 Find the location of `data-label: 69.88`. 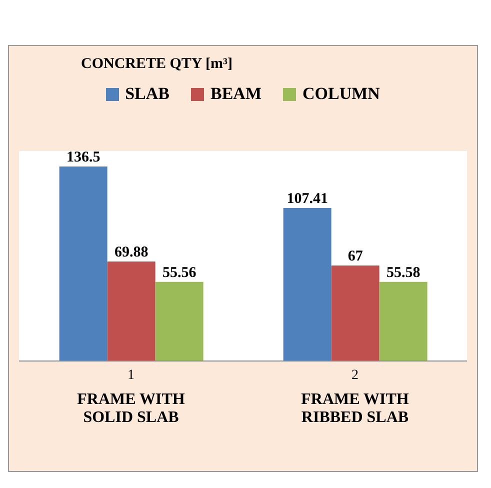

data-label: 69.88 is located at coordinates (131, 252).